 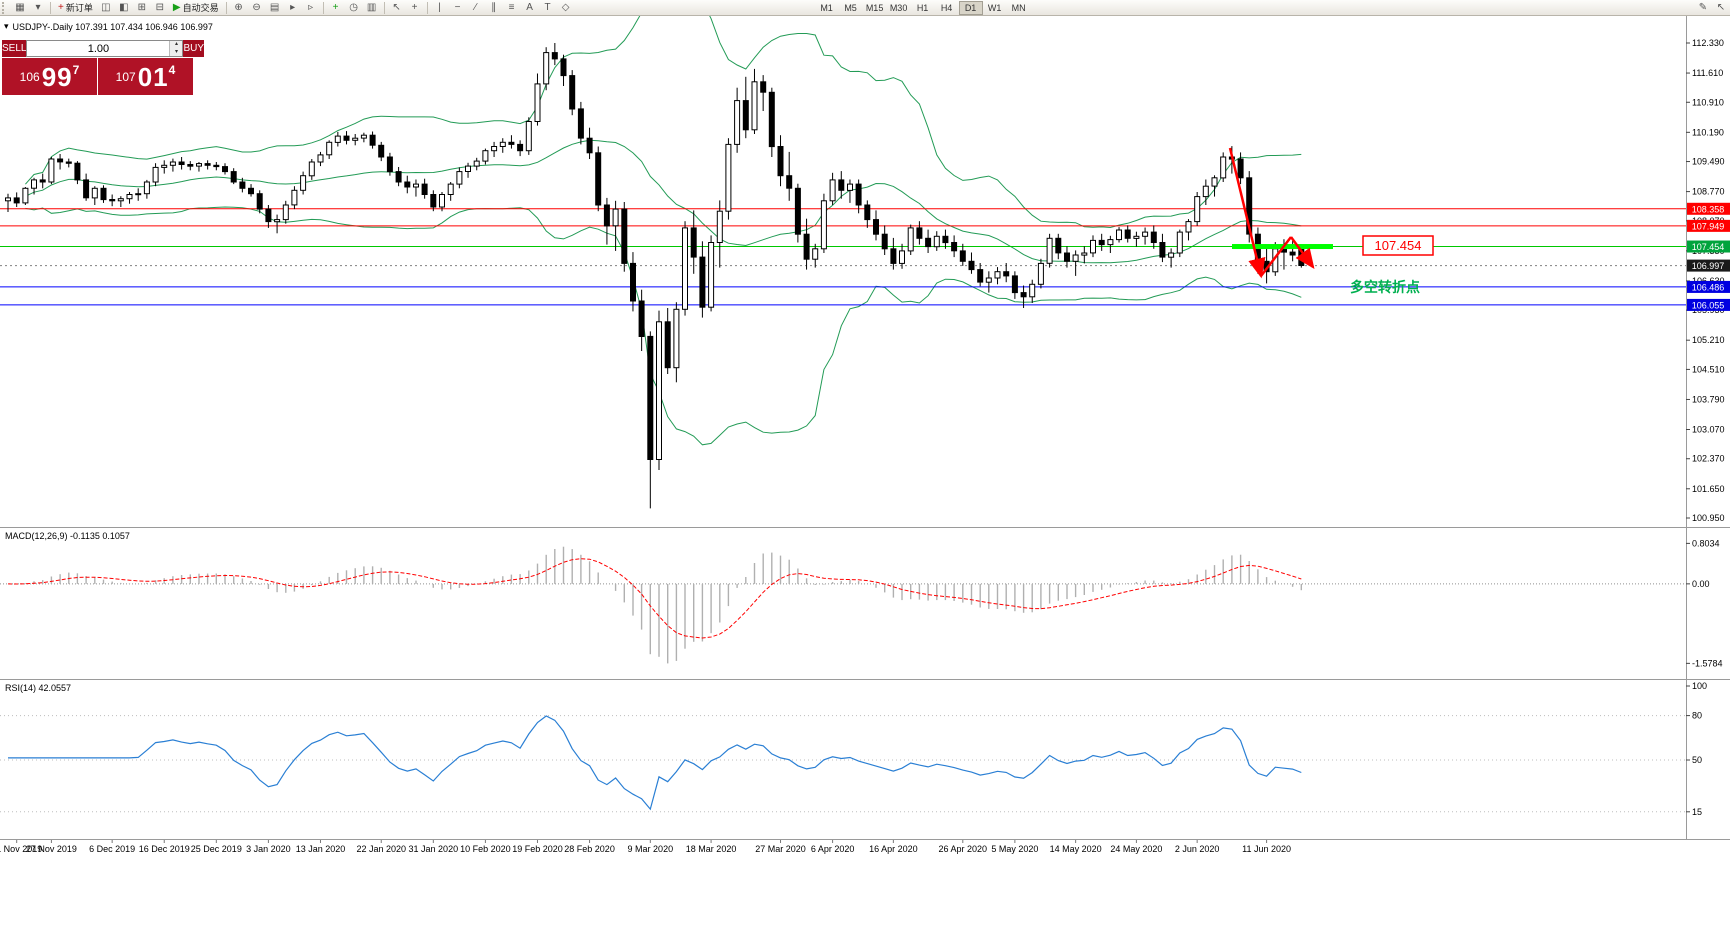 What do you see at coordinates (1697, 716) in the screenshot?
I see `svg-text: 80` at bounding box center [1697, 716].